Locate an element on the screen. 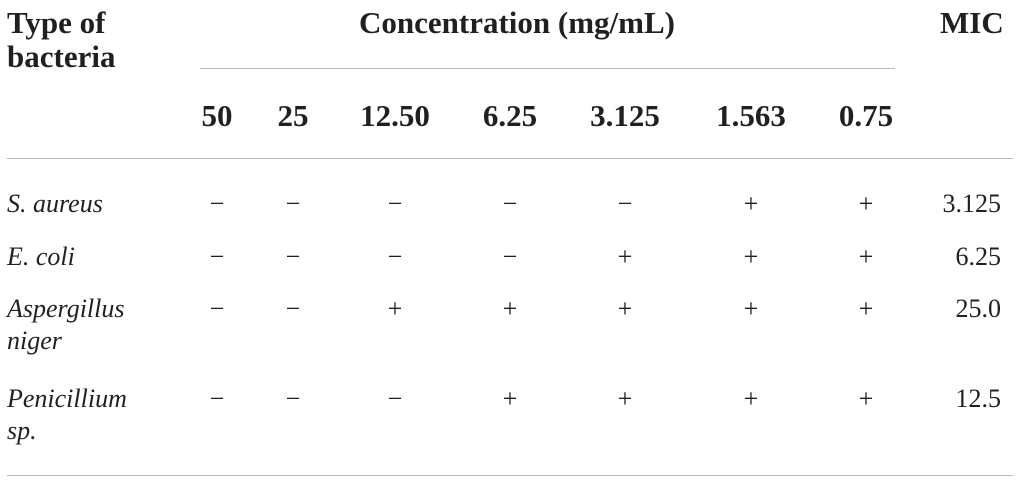 The image size is (1018, 483). row-name: E. coli is located at coordinates (41, 256).